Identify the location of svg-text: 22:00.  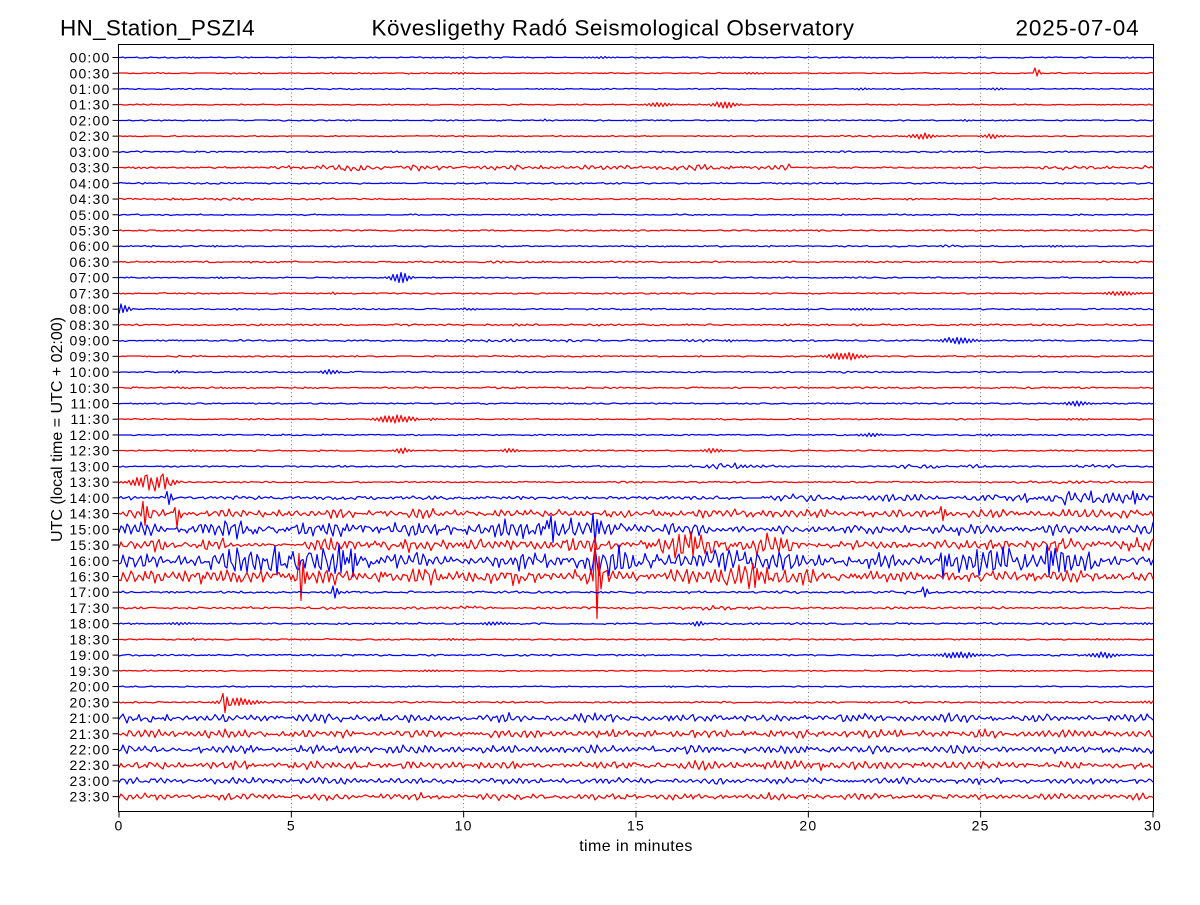
(89, 749).